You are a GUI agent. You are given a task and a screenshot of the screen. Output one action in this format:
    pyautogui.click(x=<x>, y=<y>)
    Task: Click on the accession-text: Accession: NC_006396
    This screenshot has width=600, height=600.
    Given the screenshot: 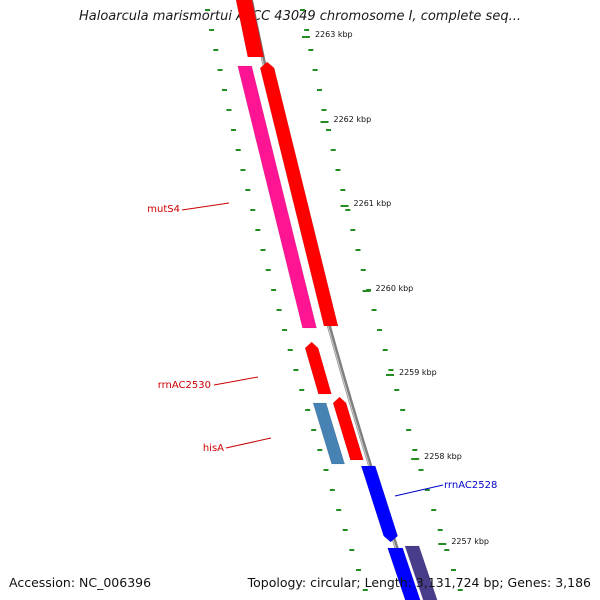 What is the action you would take?
    pyautogui.click(x=80, y=582)
    